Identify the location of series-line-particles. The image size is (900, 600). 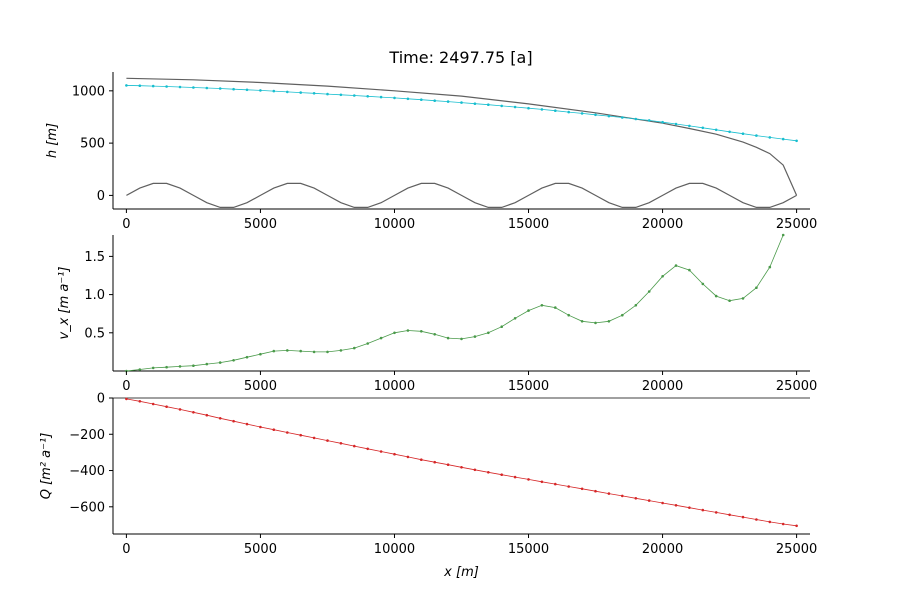
(461, 113).